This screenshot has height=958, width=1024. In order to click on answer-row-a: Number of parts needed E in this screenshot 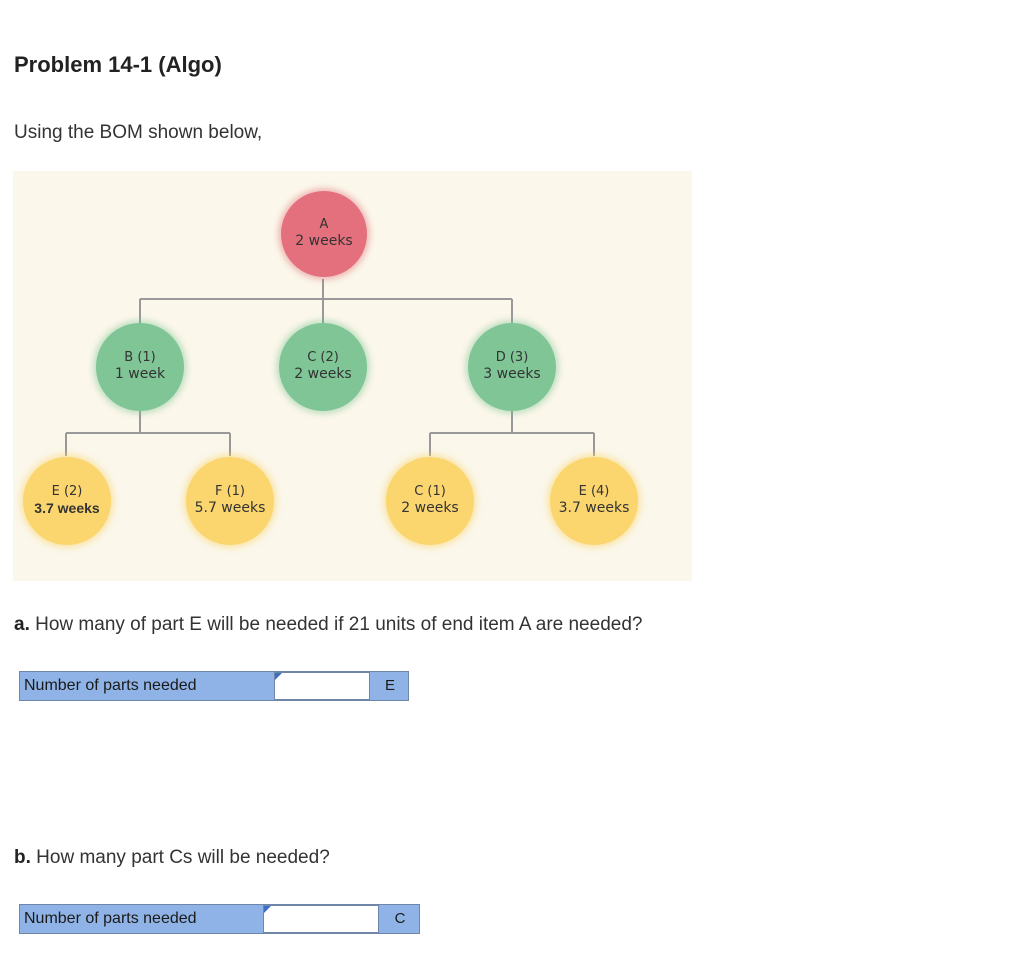, I will do `click(214, 686)`.